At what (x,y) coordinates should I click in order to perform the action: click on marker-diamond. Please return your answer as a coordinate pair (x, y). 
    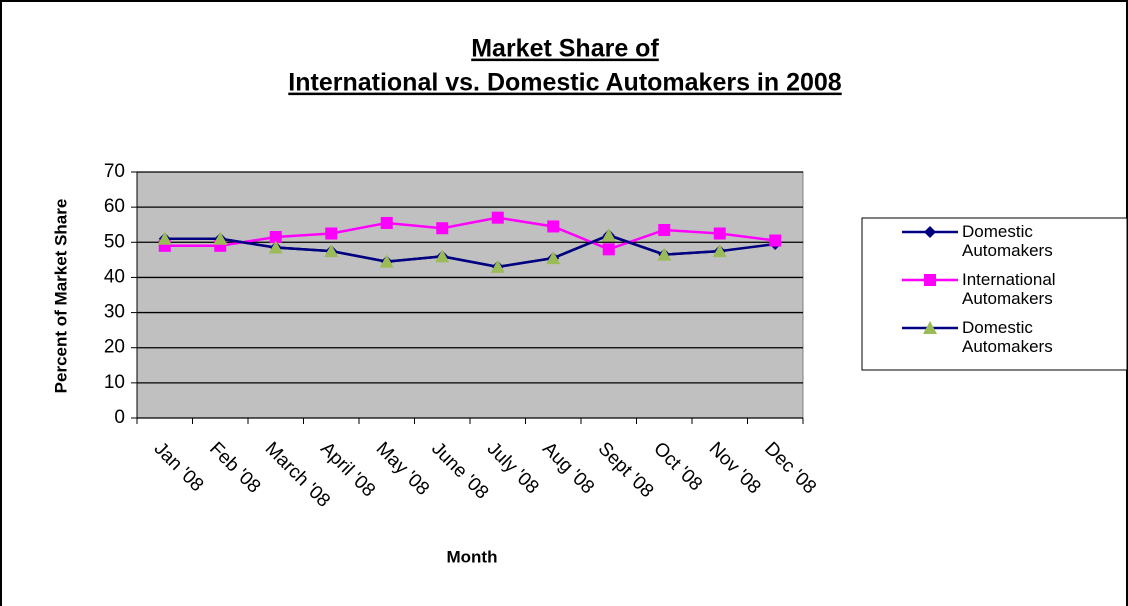
    Looking at the image, I should click on (930, 232).